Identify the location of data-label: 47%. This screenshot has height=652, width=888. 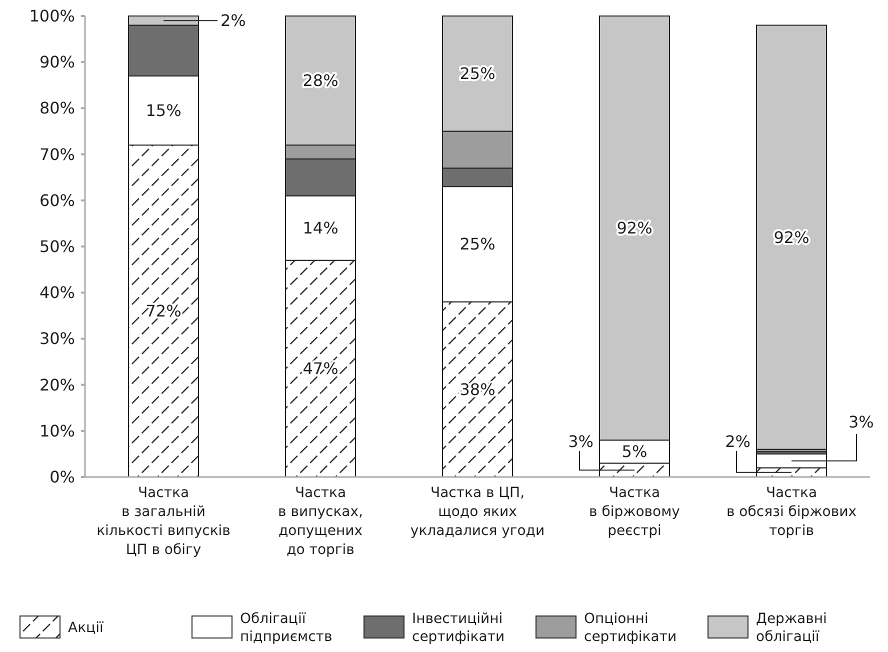
(320, 368).